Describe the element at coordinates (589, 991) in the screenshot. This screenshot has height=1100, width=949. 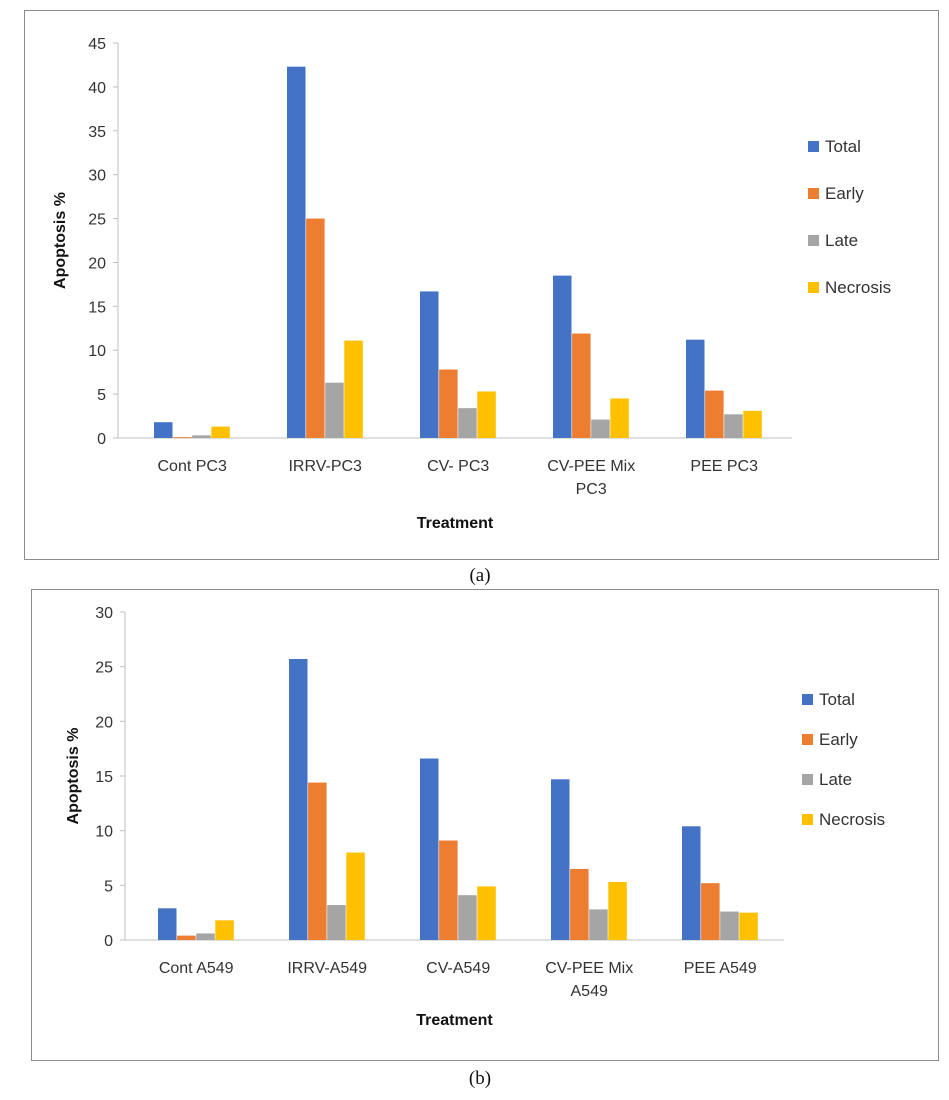
I see `x-tick-label: A549` at that location.